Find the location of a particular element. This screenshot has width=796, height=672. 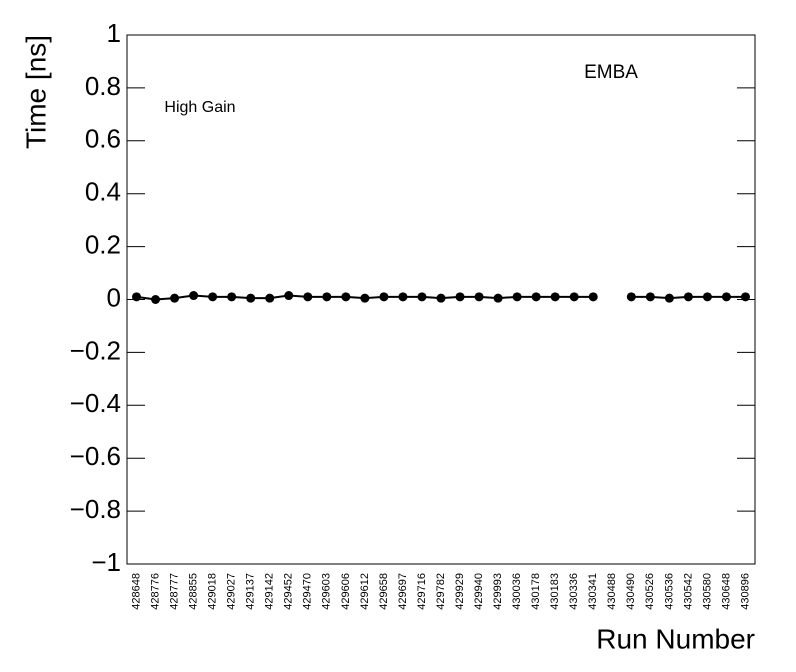

annotation: EMBA is located at coordinates (611, 72).